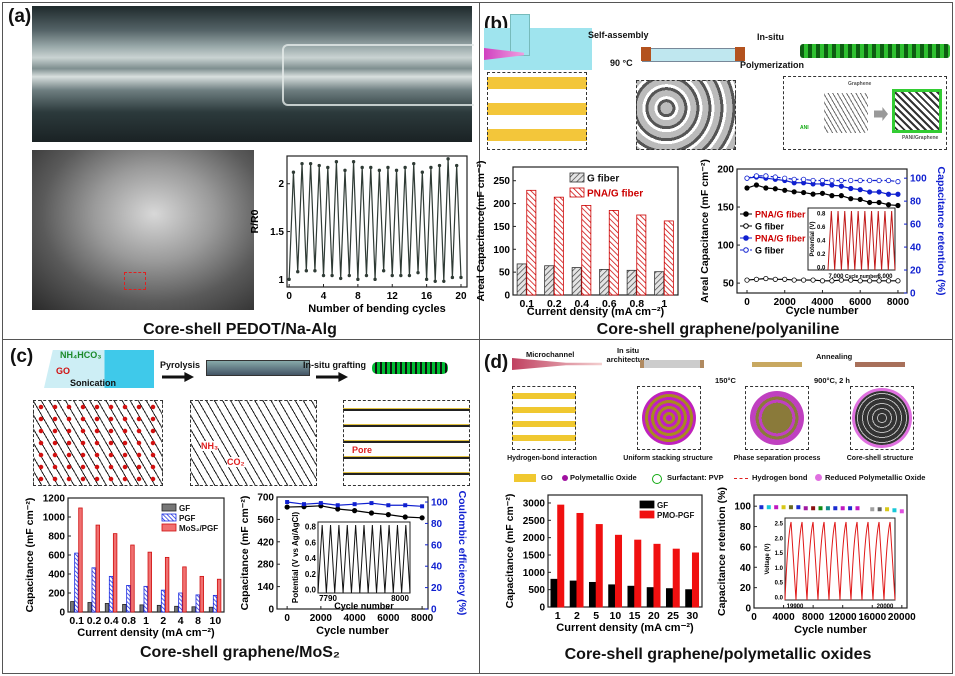 Image resolution: width=955 pixels, height=676 pixels. I want to click on y2-axis-label: Capacitance retention (%), so click(941, 231).